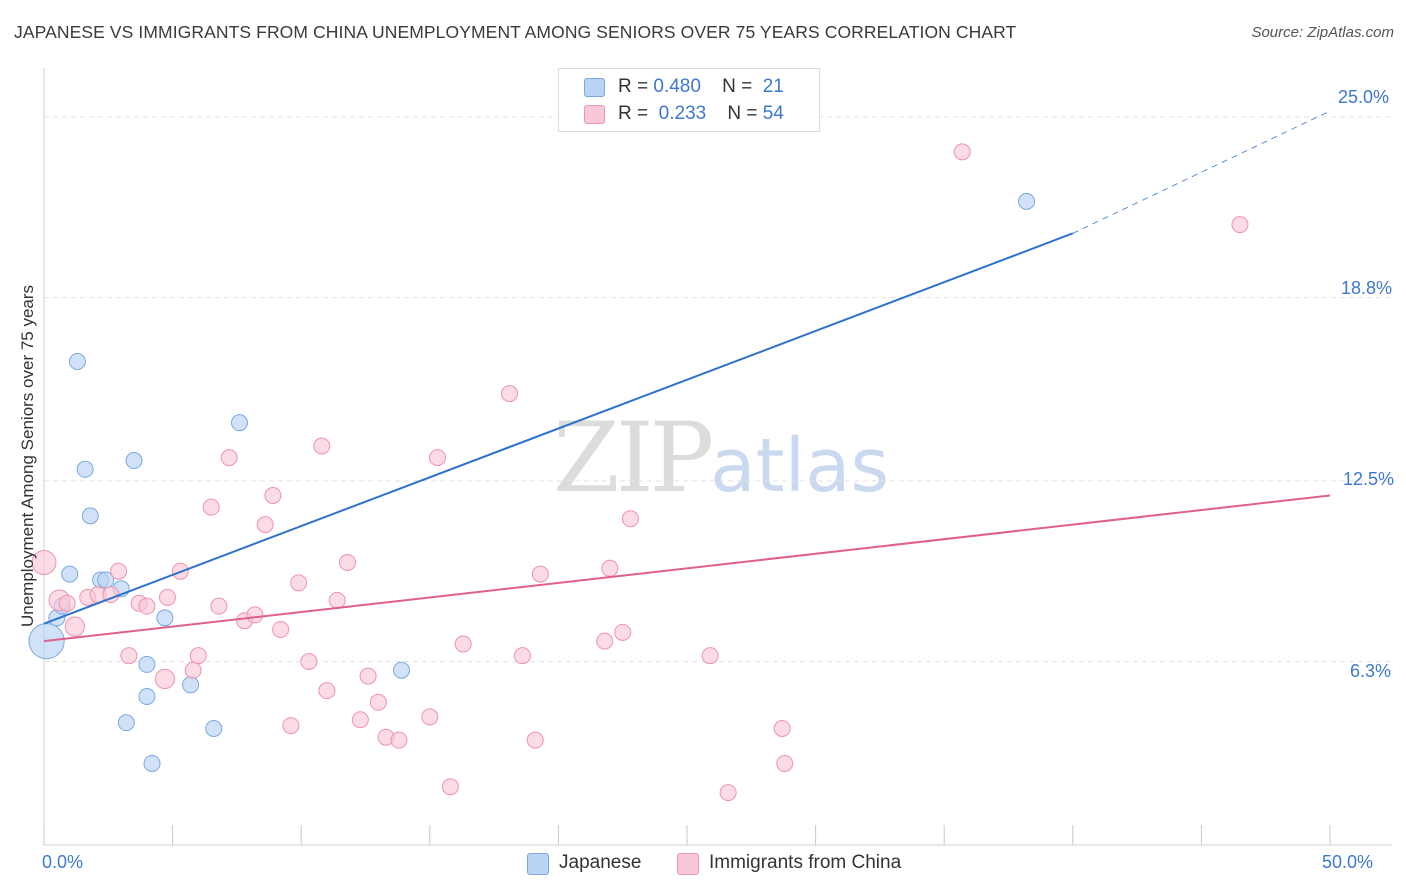  Describe the element at coordinates (805, 862) in the screenshot. I see `series-legend-label: Immigrants from China` at that location.